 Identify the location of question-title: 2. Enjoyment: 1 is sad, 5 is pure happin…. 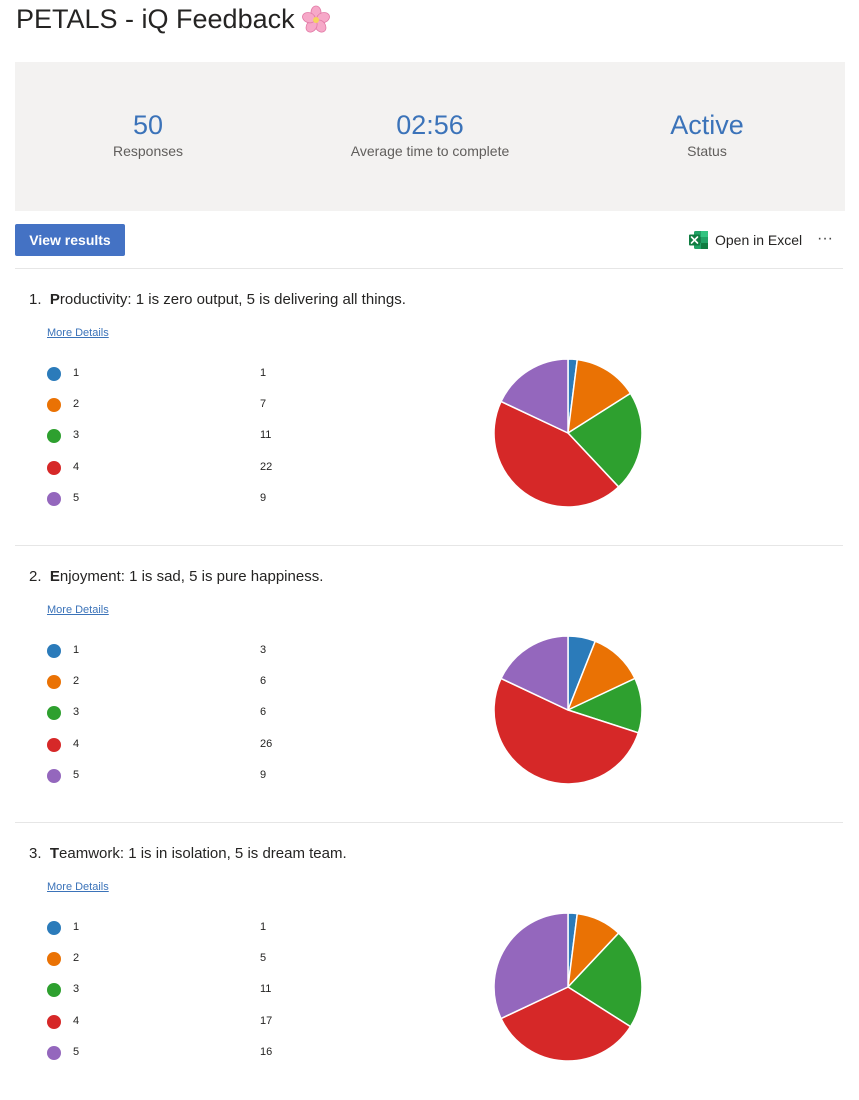
(176, 576).